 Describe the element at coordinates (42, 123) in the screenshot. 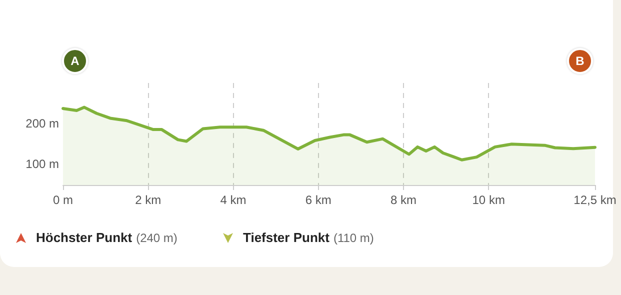

I see `y-tick-label: 200 m` at that location.